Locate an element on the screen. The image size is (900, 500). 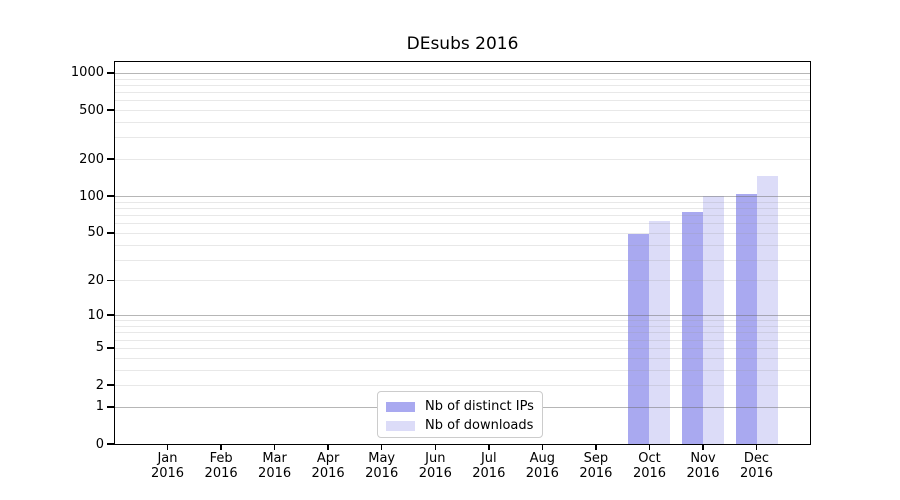
month-label: Apr is located at coordinates (328, 458).